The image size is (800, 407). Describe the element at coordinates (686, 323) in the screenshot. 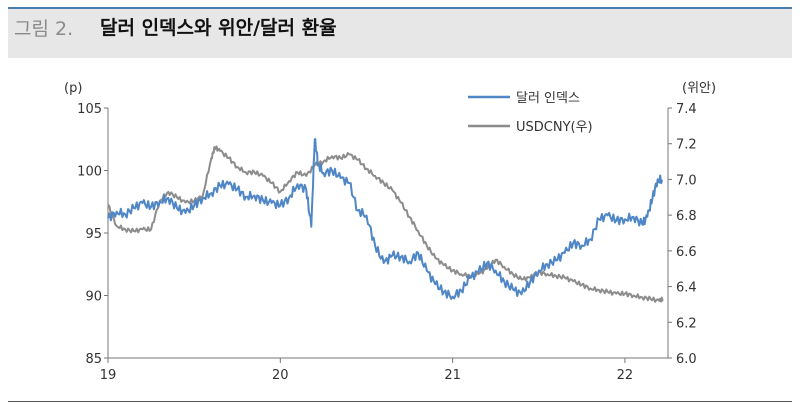

I see `right-tick-label: 6.2` at that location.